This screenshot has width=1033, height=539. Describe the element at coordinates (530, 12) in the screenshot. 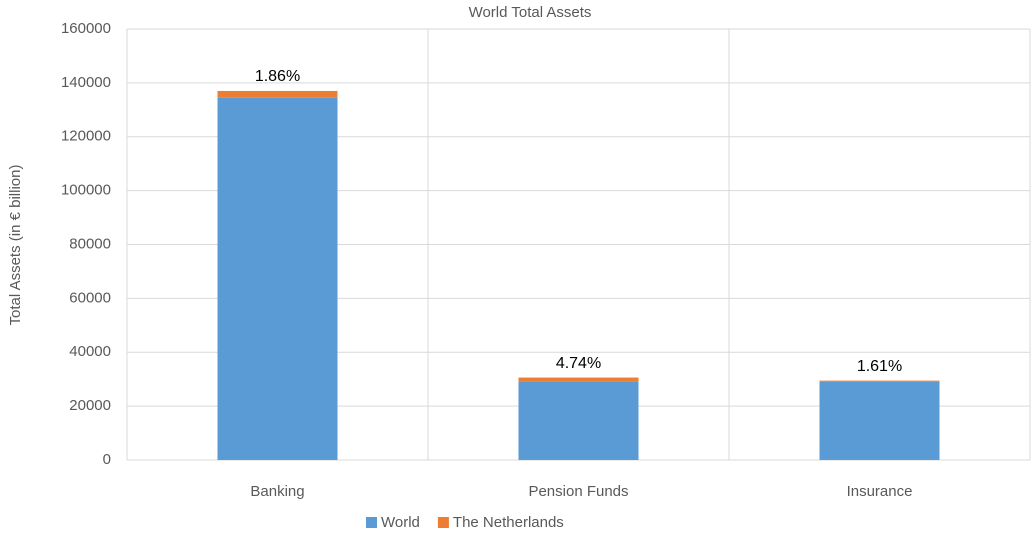

I see `chart-title: World Total Assets` at that location.